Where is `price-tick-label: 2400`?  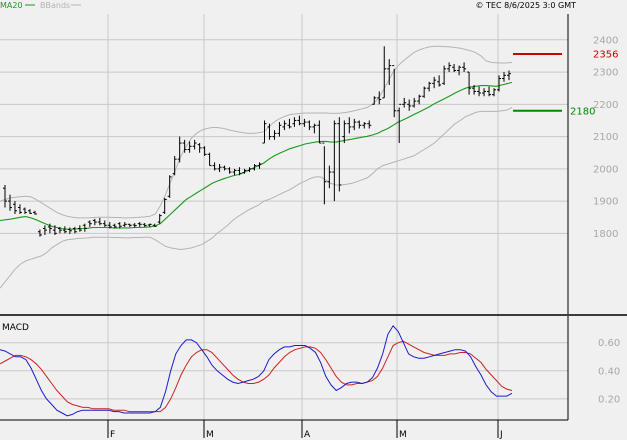
price-tick-label: 2400 is located at coordinates (605, 40).